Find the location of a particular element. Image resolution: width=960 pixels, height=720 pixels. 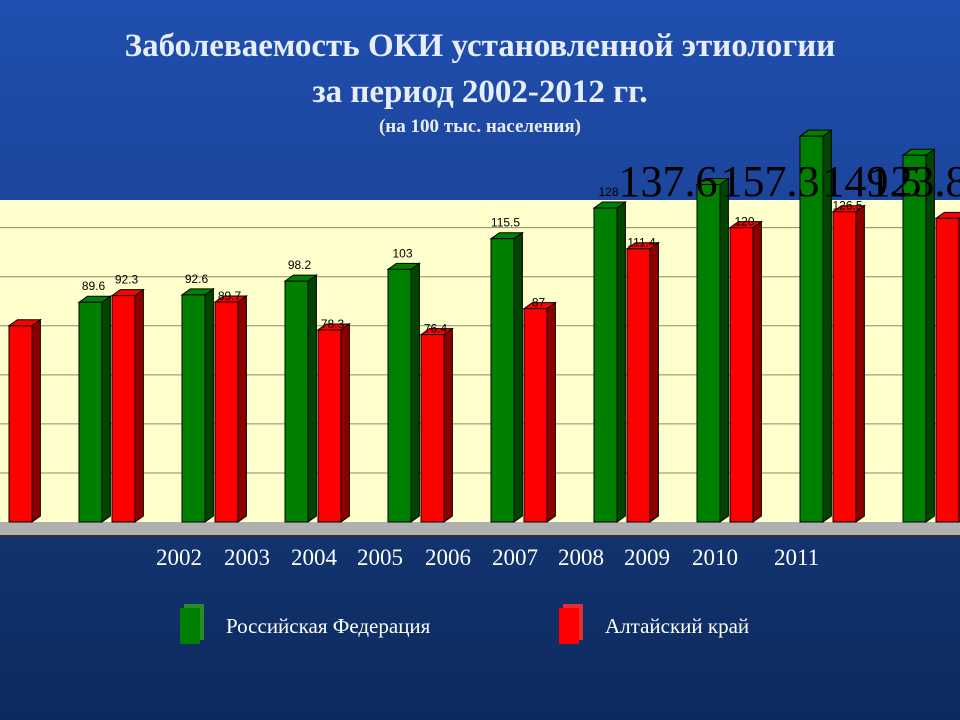

data-label-ak-2003: 89.7 is located at coordinates (230, 296).